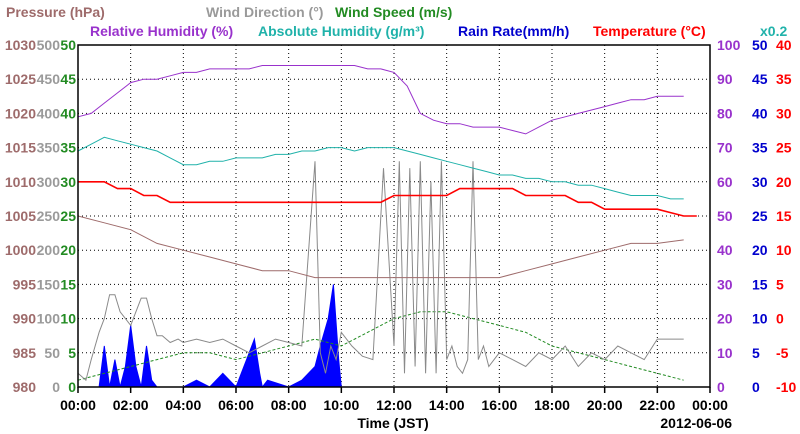 The width and height of the screenshot is (800, 434). What do you see at coordinates (784, 148) in the screenshot?
I see `tick-temp: 25` at bounding box center [784, 148].